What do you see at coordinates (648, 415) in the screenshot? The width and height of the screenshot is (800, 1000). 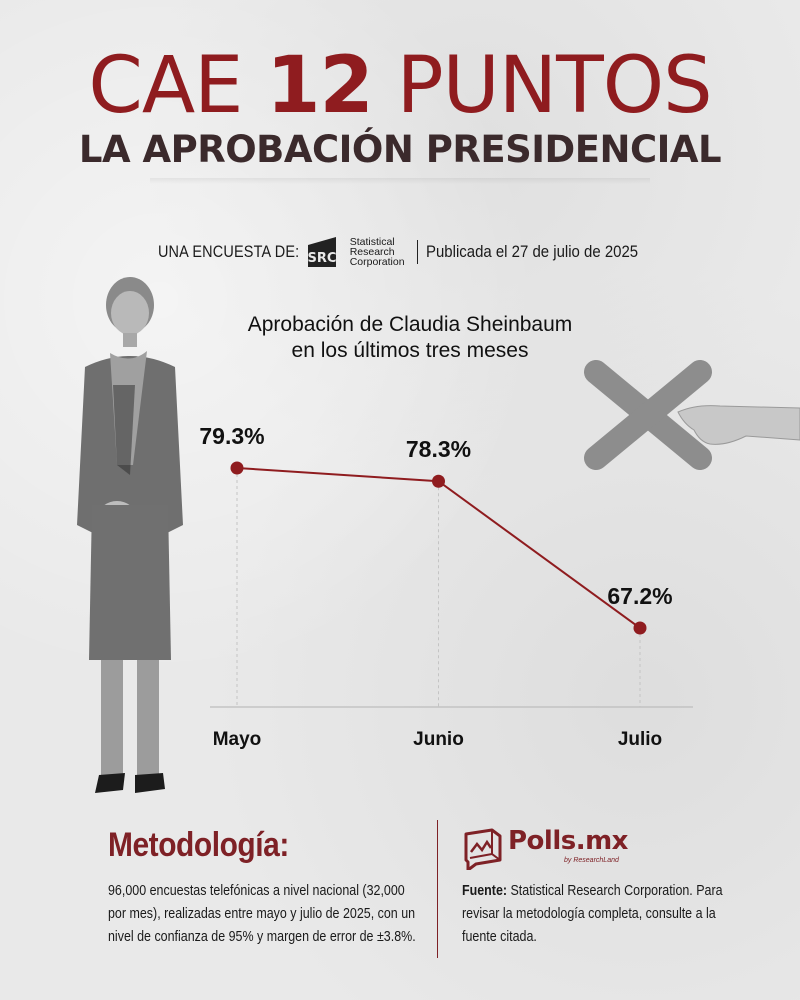 I see `x-mark-icon` at bounding box center [648, 415].